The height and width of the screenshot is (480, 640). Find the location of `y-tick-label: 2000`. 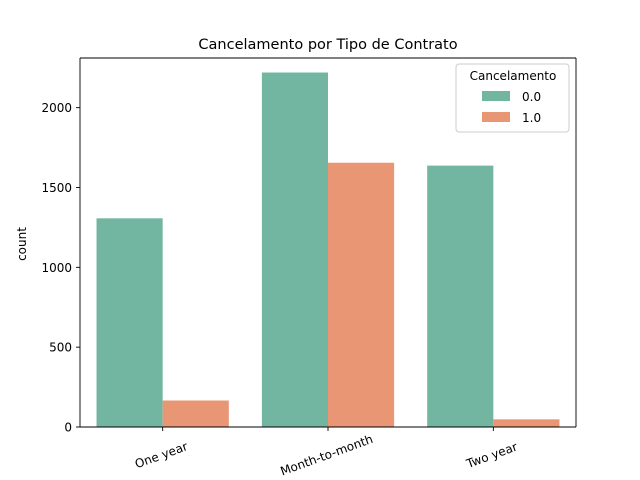

y-tick-label: 2000 is located at coordinates (56, 108).